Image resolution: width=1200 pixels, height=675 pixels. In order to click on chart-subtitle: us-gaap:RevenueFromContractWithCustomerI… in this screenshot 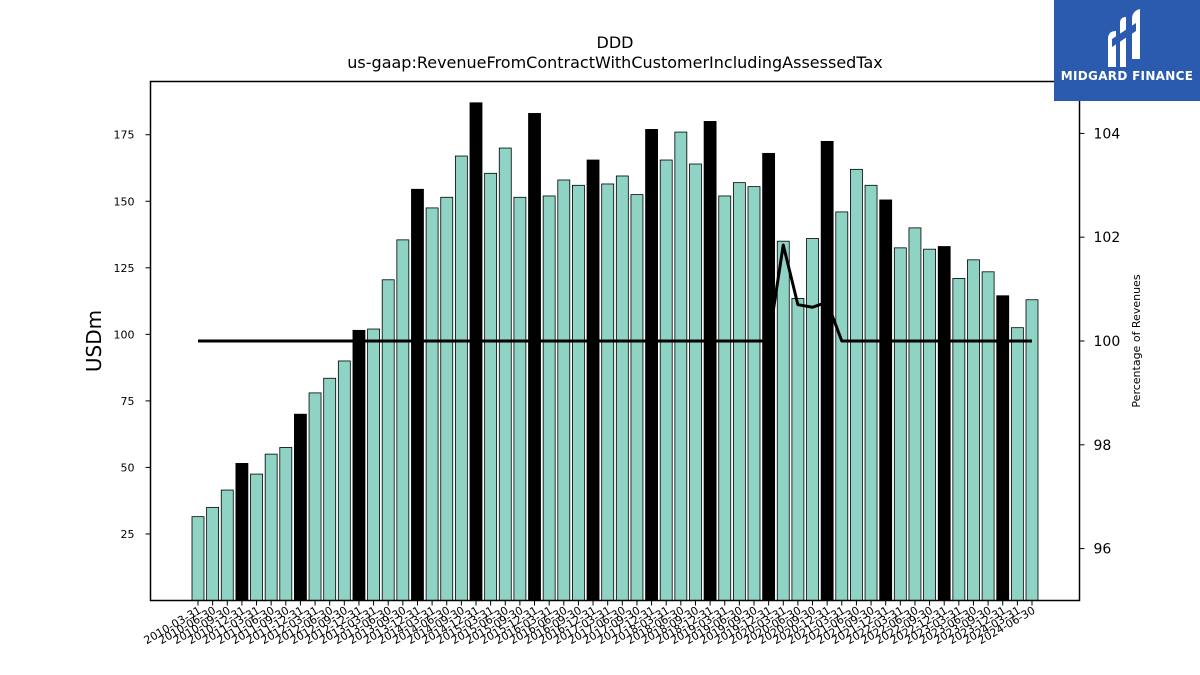, I will do `click(614, 62)`.